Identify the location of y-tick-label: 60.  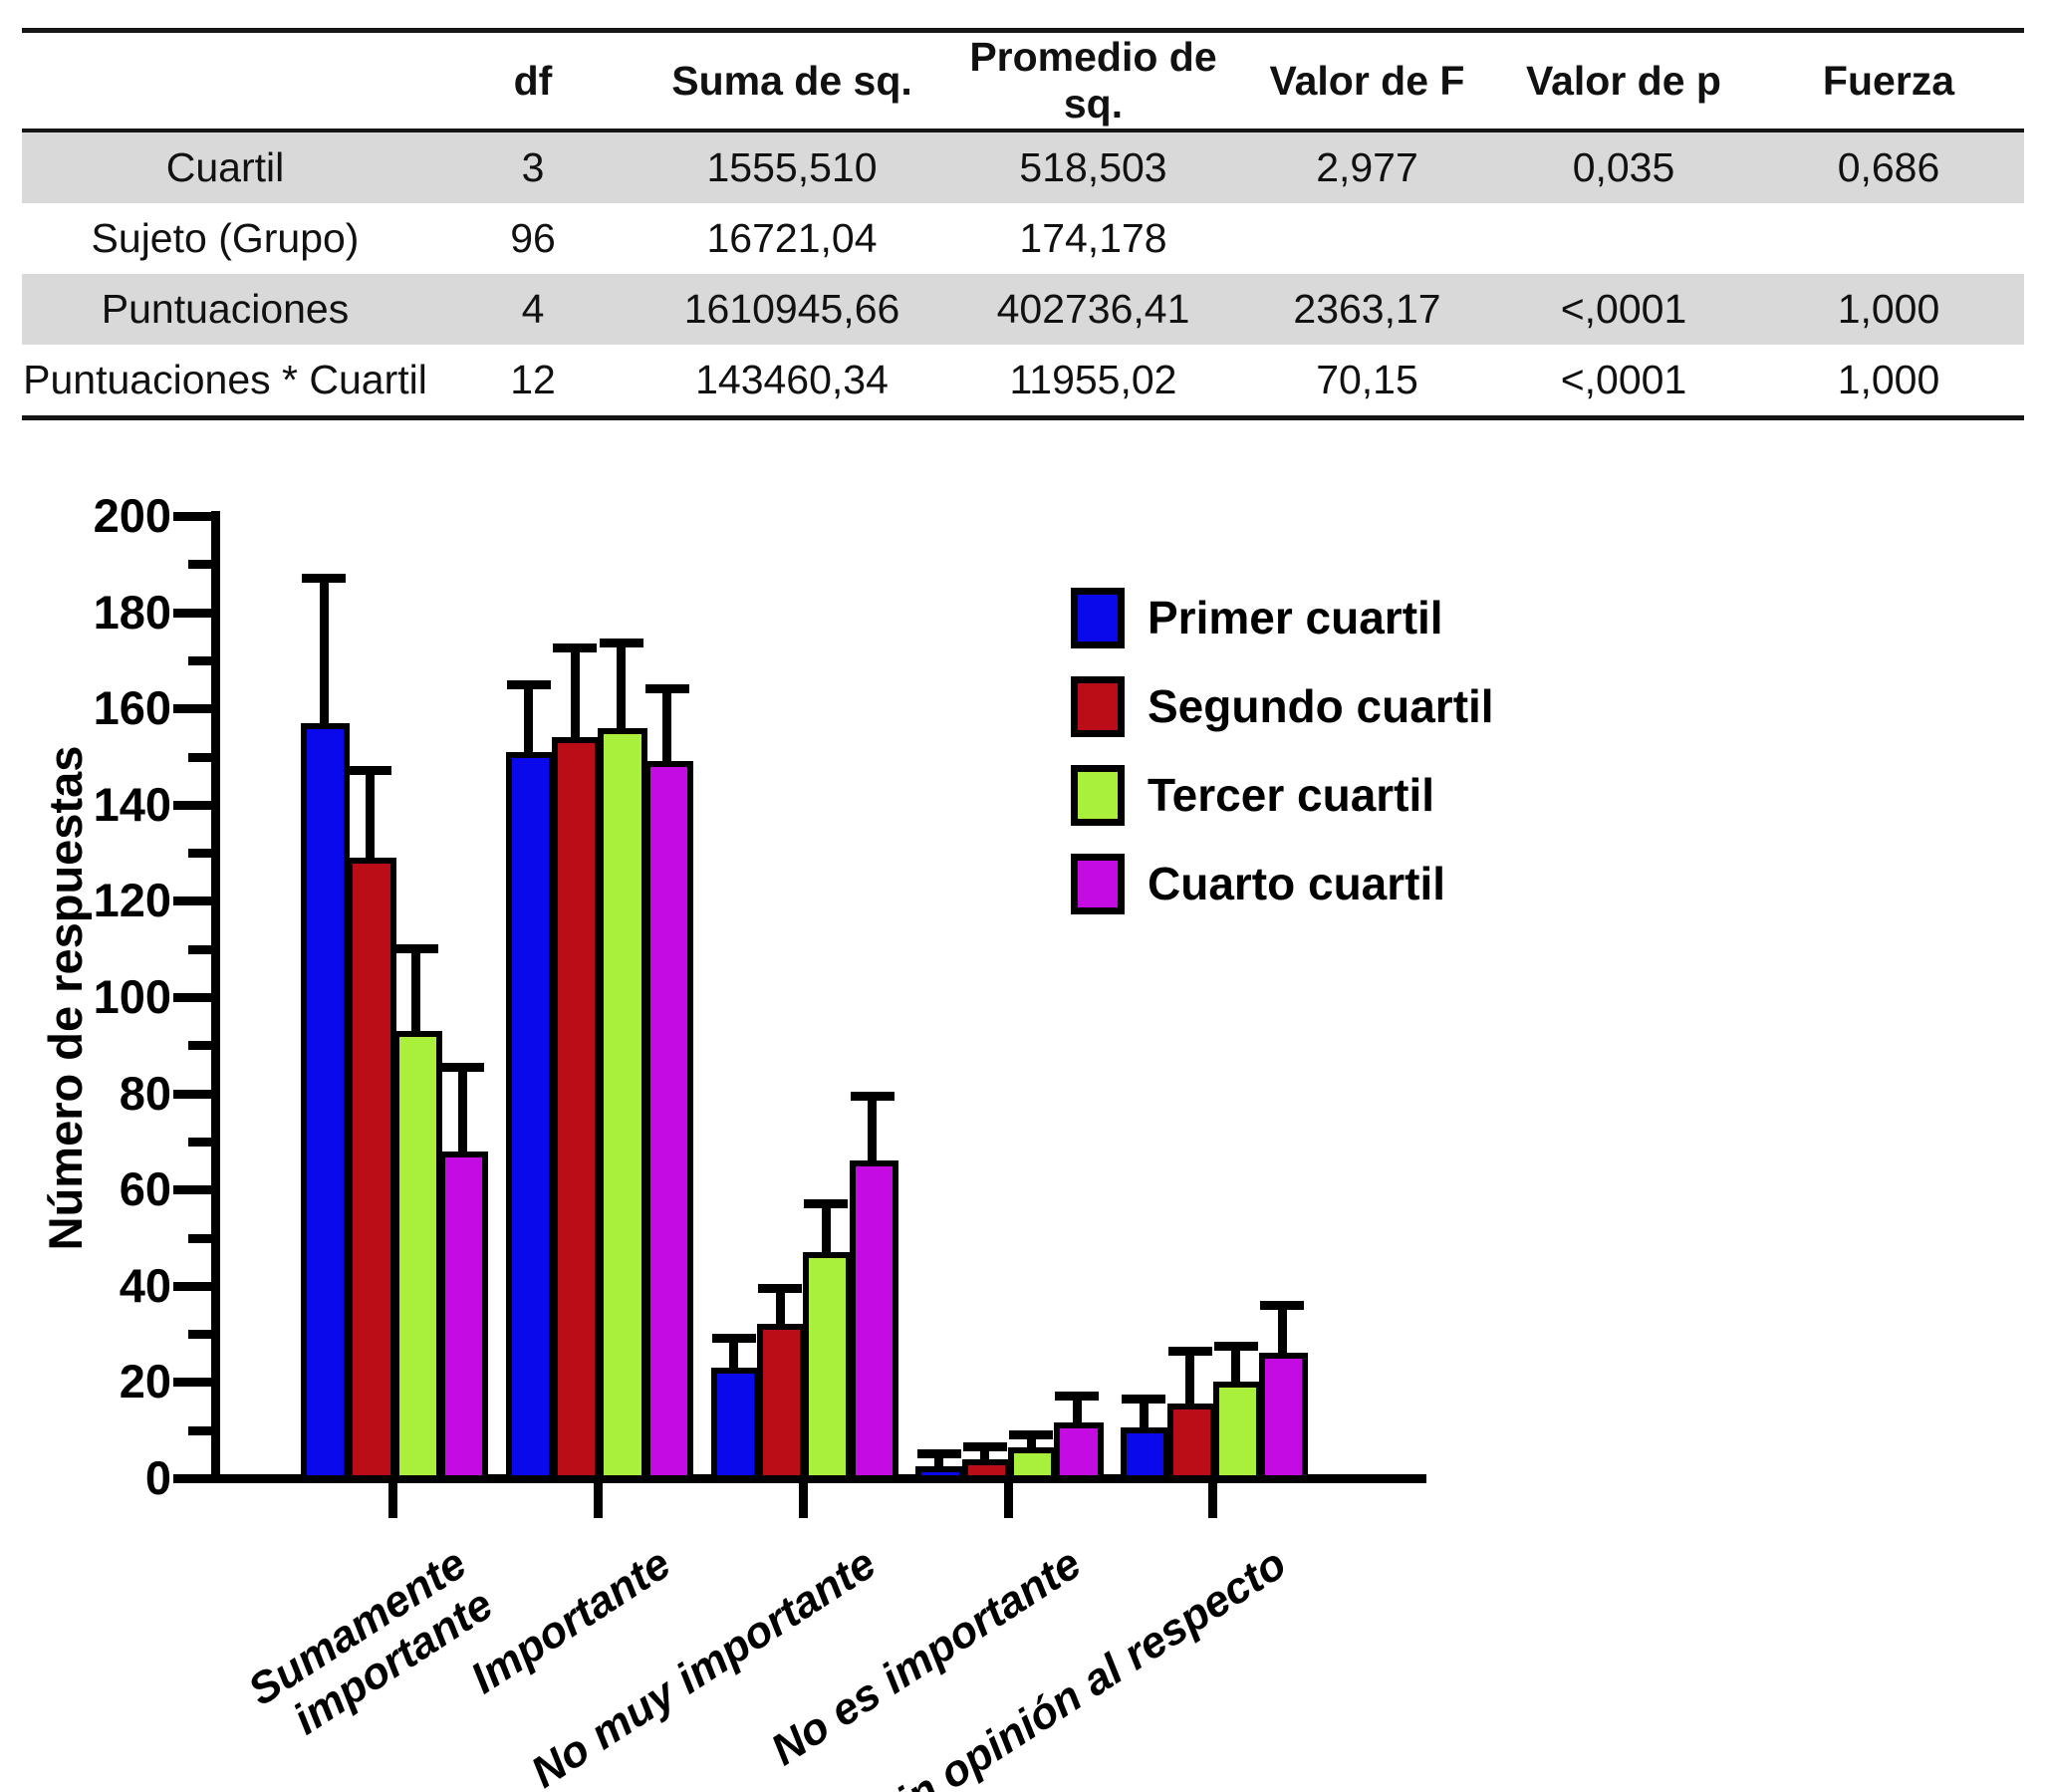
(145, 1189).